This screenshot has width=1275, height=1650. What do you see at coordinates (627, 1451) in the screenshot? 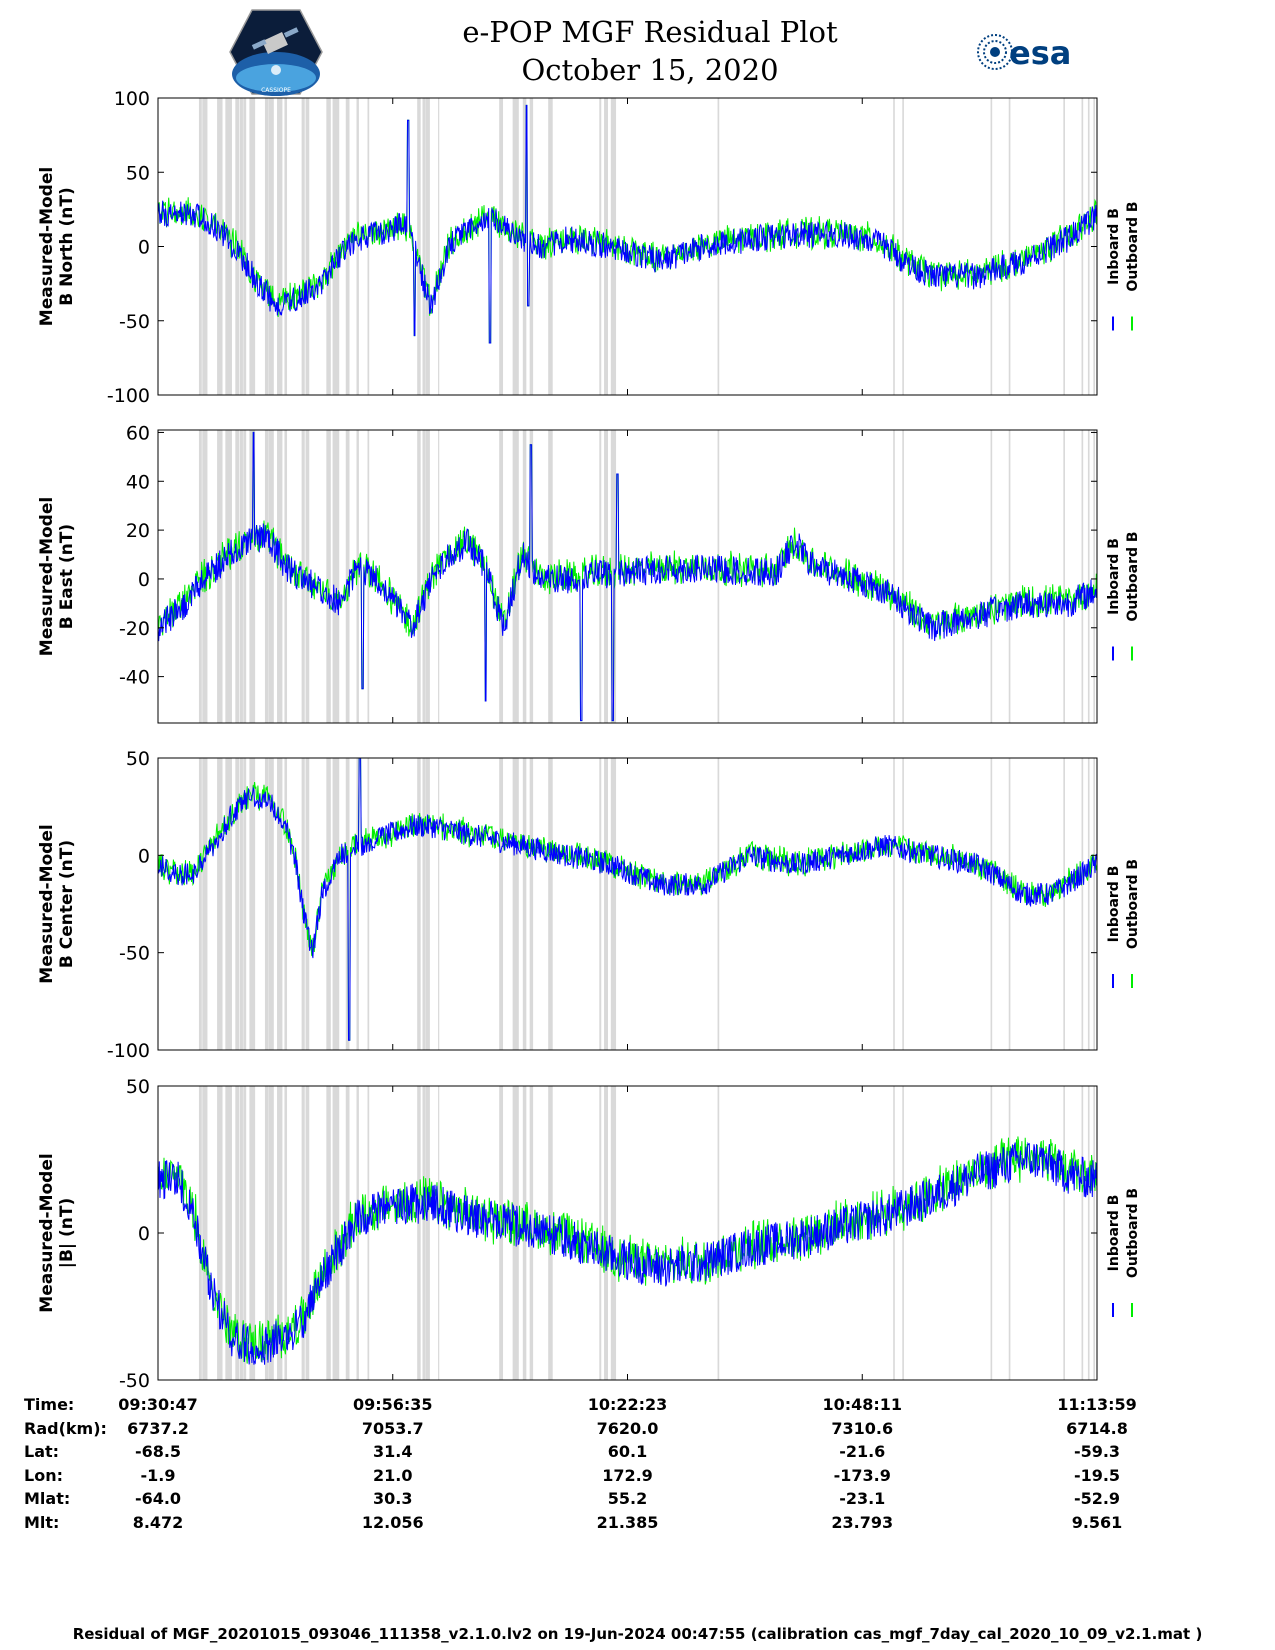
I see `info-cell: 60.1` at bounding box center [627, 1451].